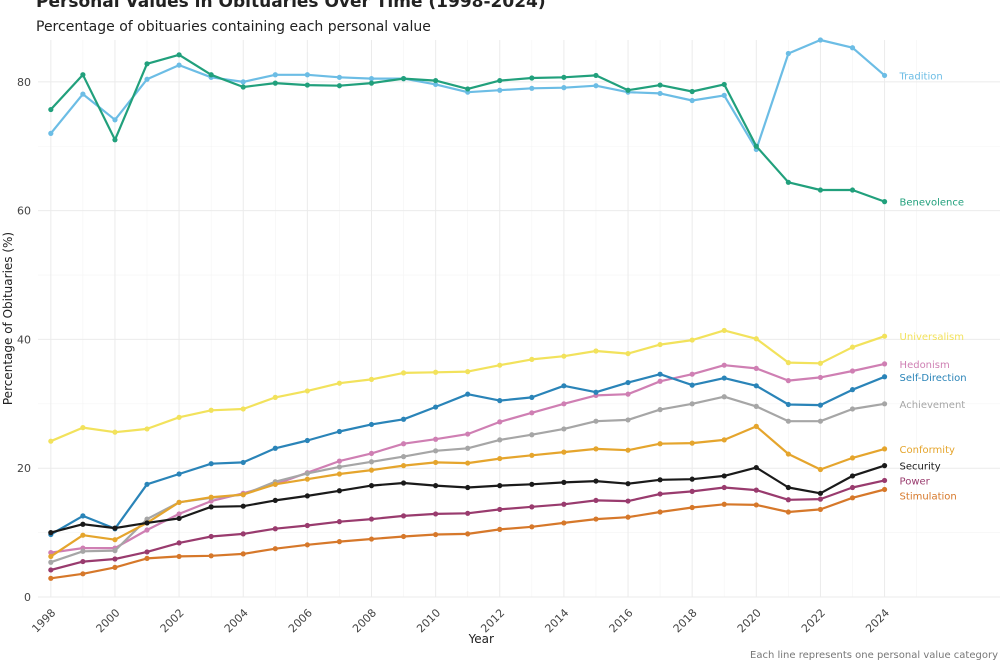 The height and width of the screenshot is (663, 1000). Describe the element at coordinates (927, 450) in the screenshot. I see `series-label-conformity: Conformity` at that location.